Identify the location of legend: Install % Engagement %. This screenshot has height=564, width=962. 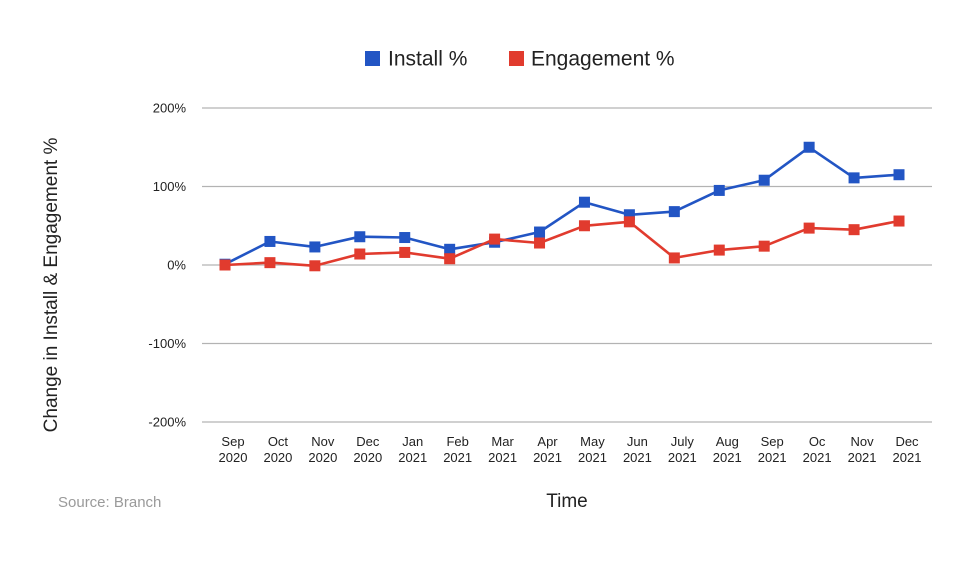
(520, 59).